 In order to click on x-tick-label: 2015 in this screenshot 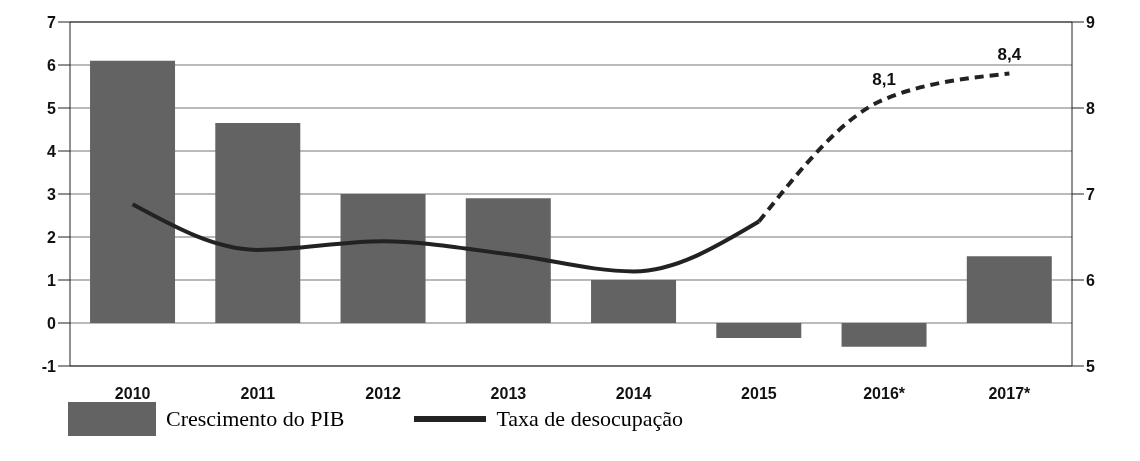, I will do `click(759, 394)`.